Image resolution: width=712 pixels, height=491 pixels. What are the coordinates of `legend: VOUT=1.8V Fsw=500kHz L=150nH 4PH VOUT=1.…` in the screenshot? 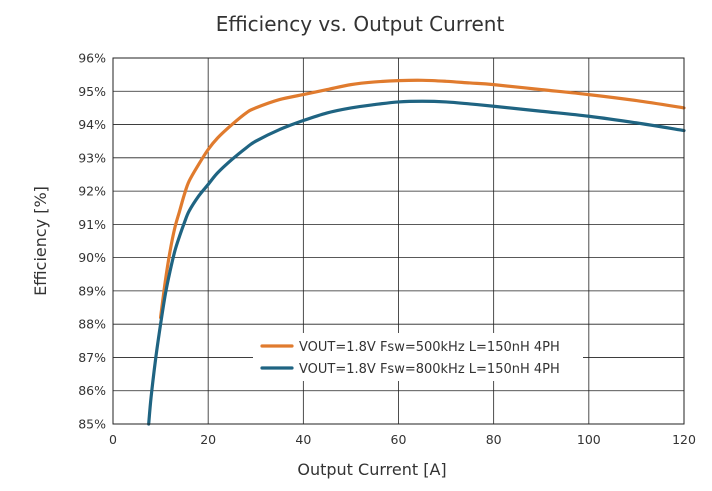 It's located at (418, 357).